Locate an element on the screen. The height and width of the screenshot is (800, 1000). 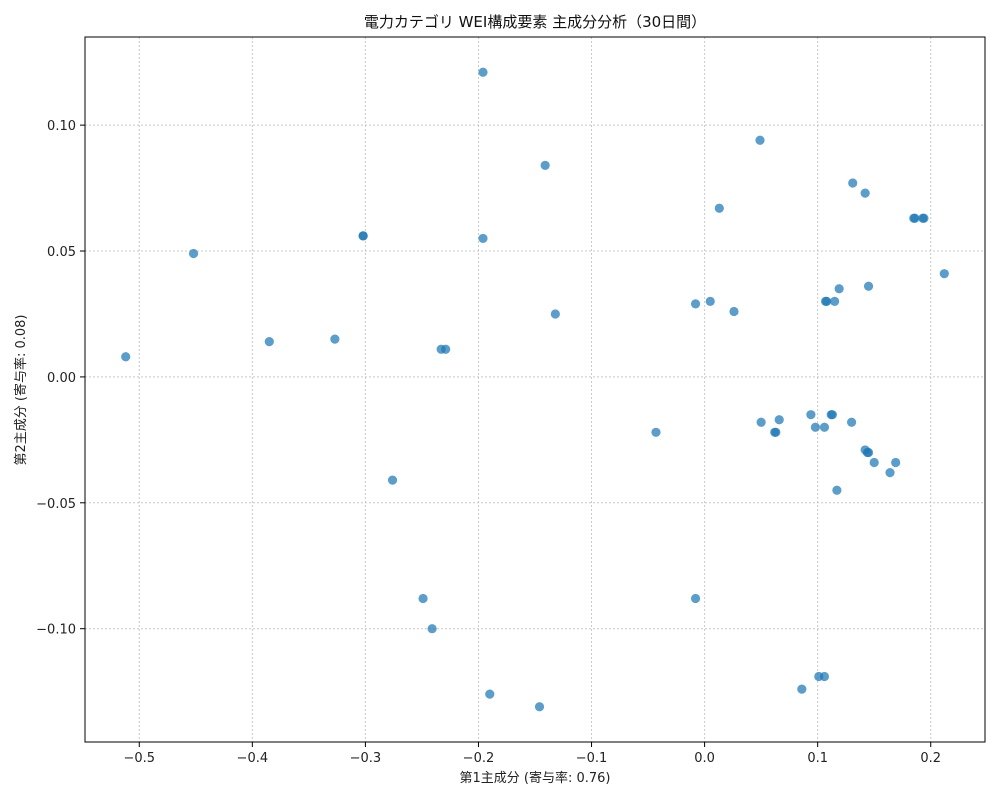
y-tick-label: 0.00 is located at coordinates (61, 378).